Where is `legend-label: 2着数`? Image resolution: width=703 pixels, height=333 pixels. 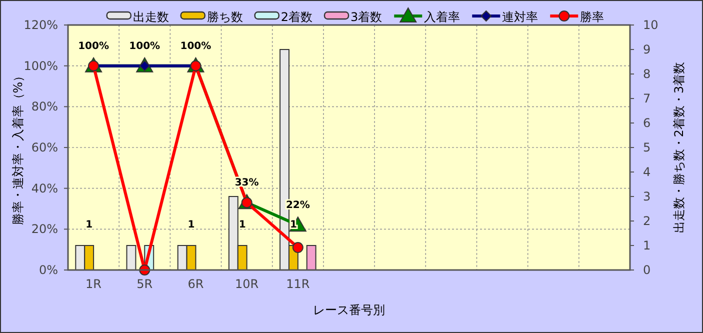
legend-label: 2着数 is located at coordinates (296, 17).